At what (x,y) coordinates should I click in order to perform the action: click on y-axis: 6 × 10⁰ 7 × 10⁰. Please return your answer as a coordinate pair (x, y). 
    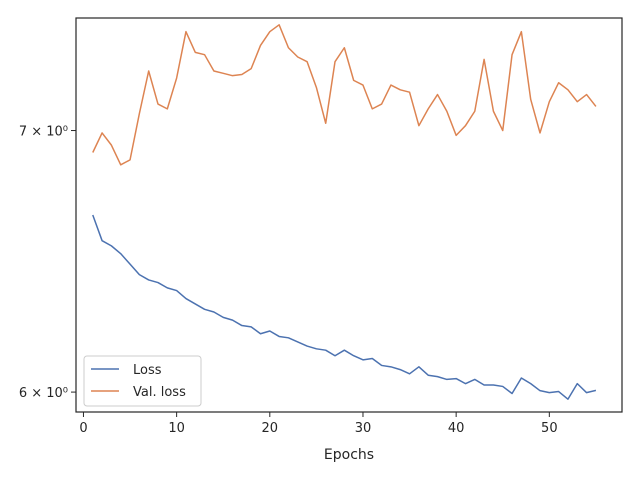
    Looking at the image, I should click on (47, 263).